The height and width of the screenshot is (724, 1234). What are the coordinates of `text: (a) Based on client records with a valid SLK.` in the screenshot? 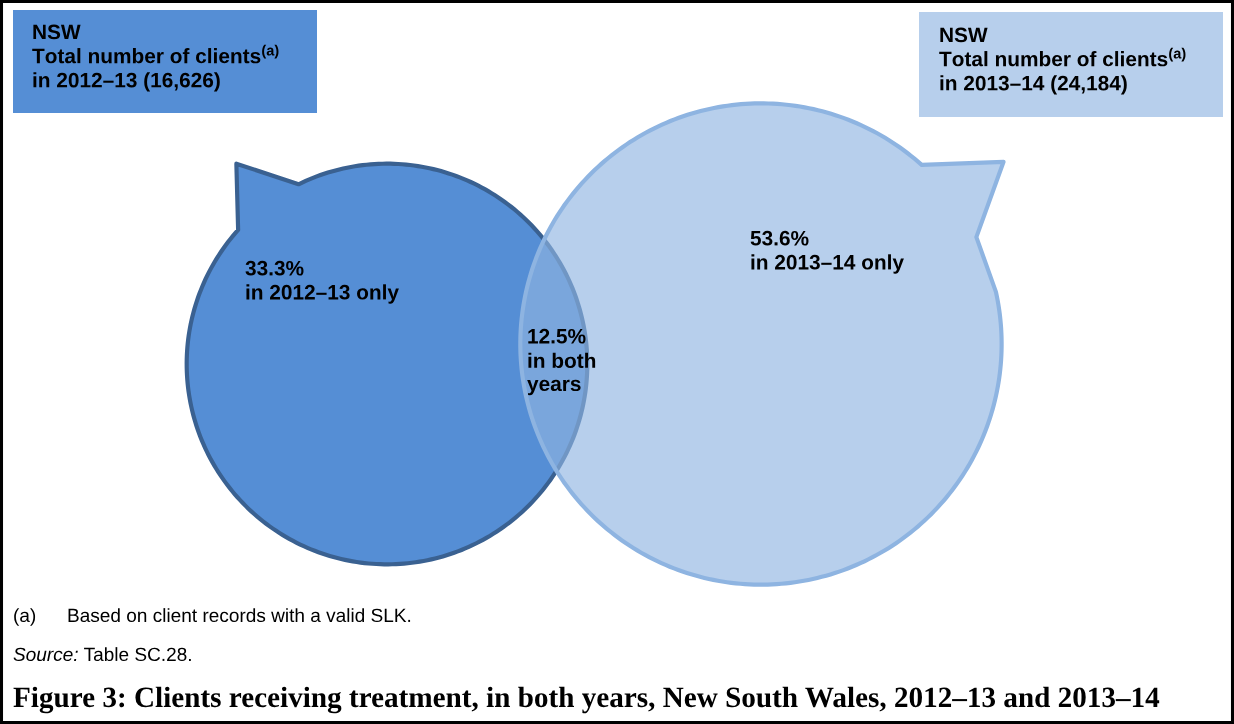 It's located at (212, 617).